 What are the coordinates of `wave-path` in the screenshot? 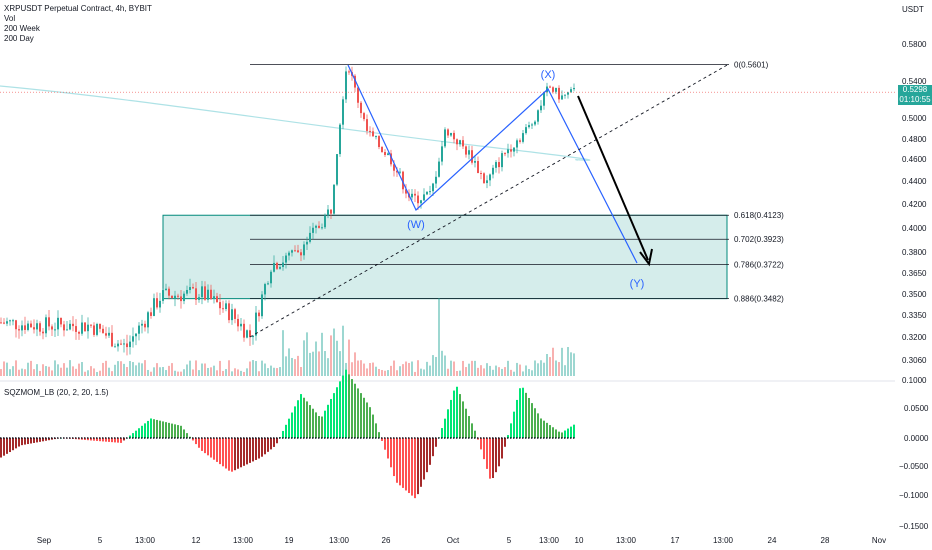 It's located at (492, 164).